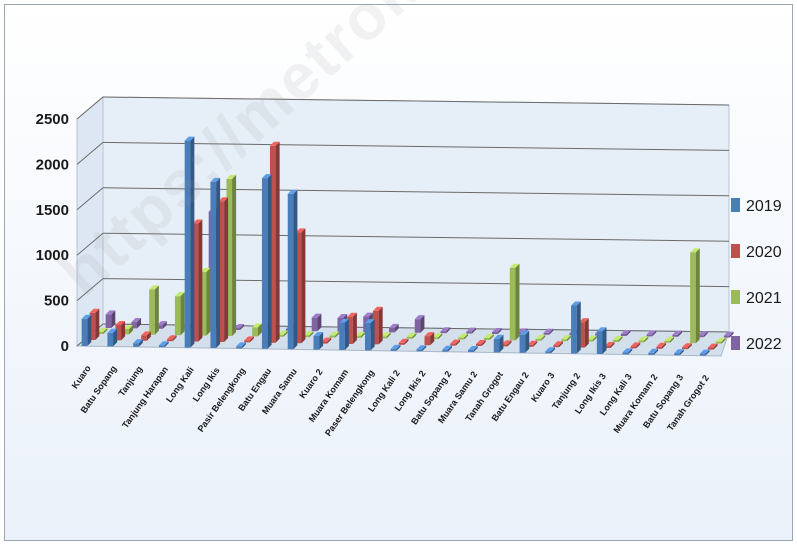 The height and width of the screenshot is (545, 797). I want to click on legend-swatch, so click(735, 251).